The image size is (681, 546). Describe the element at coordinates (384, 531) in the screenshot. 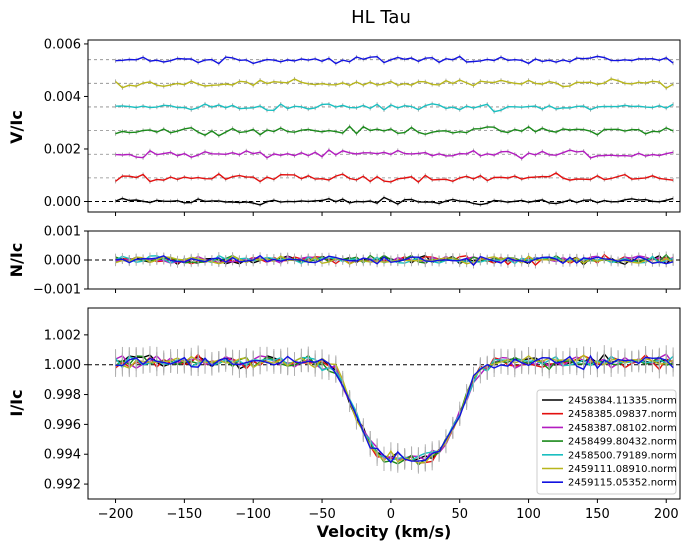

I see `x-axis-label: Velocity (km/s)` at that location.